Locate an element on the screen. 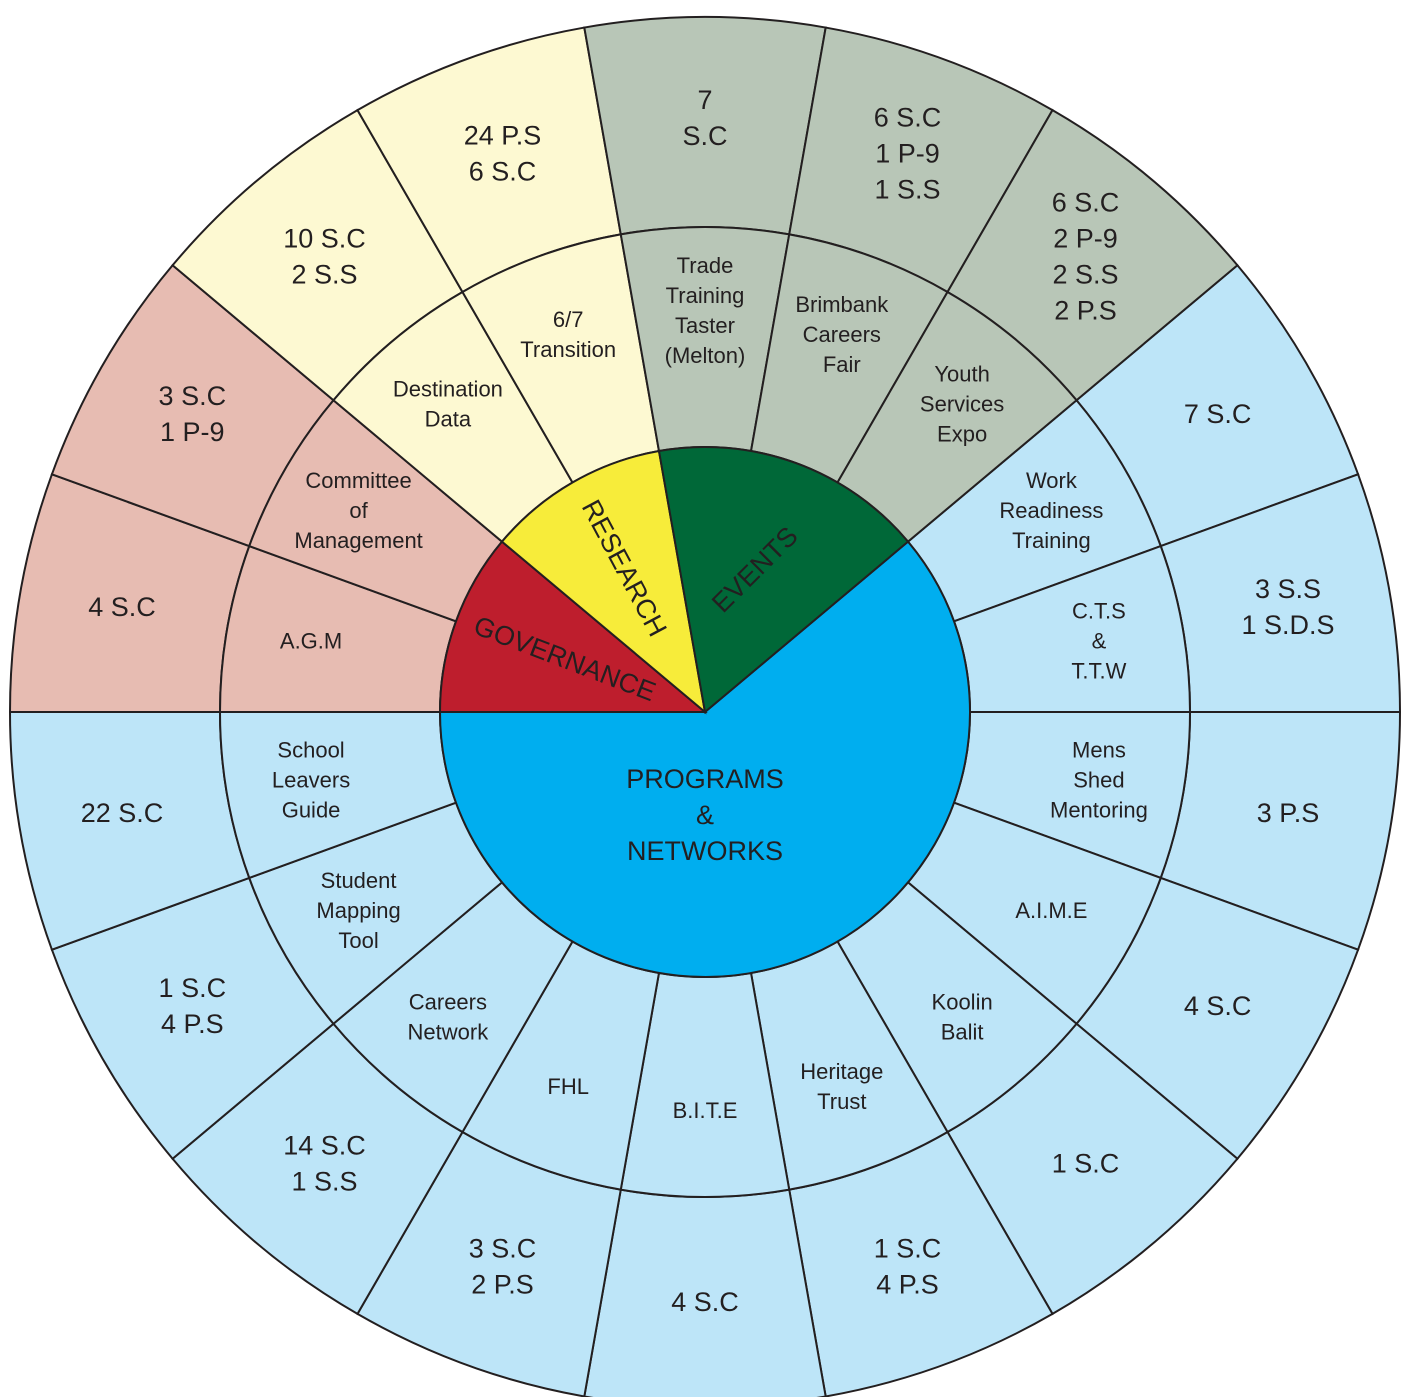  item-count: 3 S.C 1 P-9 is located at coordinates (193, 414).